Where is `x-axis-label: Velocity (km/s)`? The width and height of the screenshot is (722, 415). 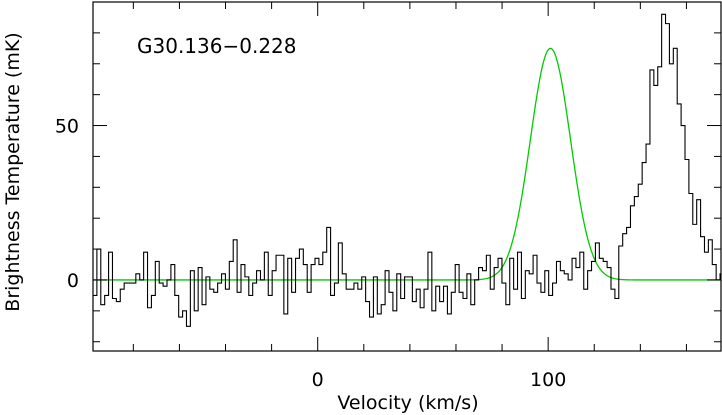
x-axis-label: Velocity (km/s) is located at coordinates (407, 403).